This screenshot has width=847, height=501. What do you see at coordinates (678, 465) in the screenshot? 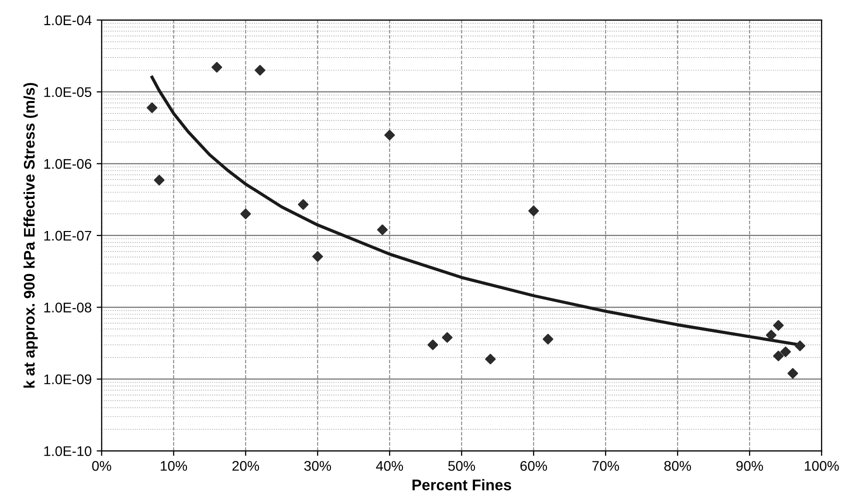
I see `x-tick-label: 80%` at bounding box center [678, 465].